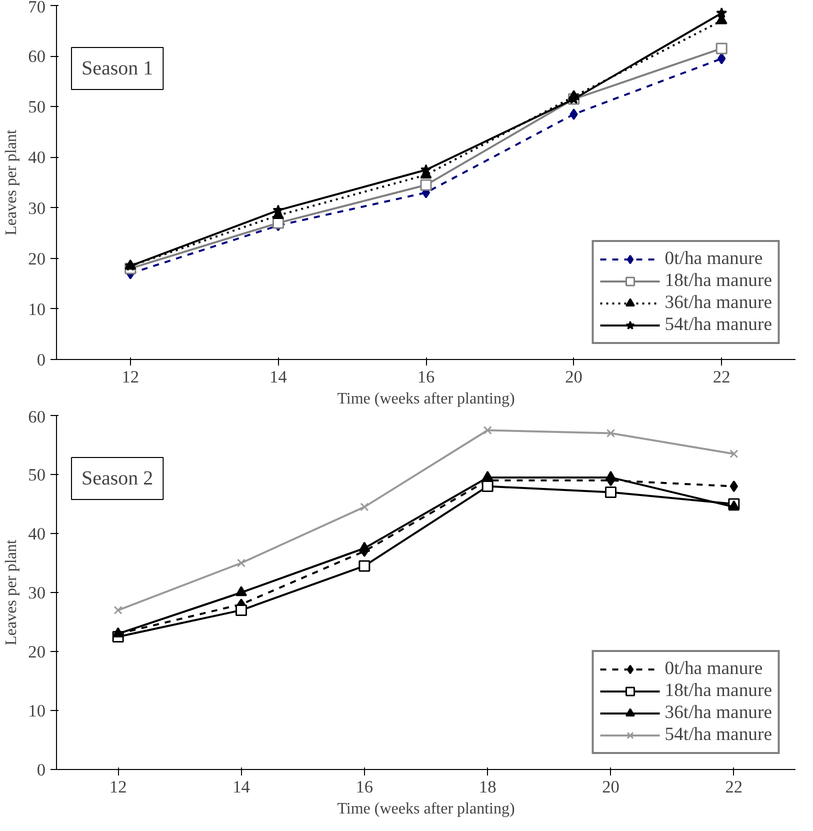 The image size is (813, 831). I want to click on y-tick-label: 70, so click(37, 8).